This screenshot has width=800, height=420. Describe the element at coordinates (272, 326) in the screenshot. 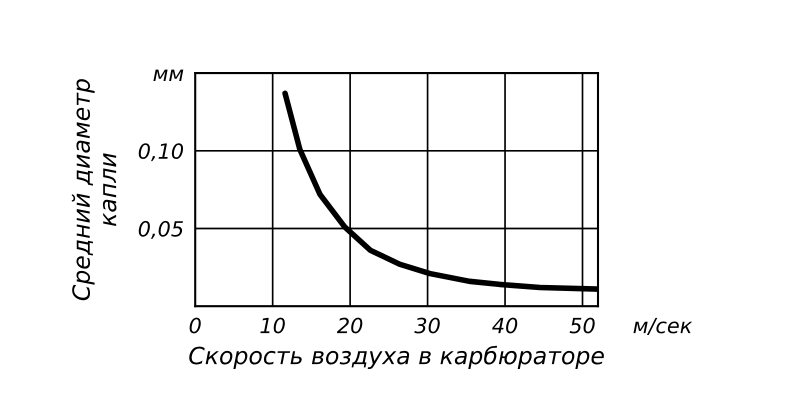

I see `x-tick-label: 10` at that location.